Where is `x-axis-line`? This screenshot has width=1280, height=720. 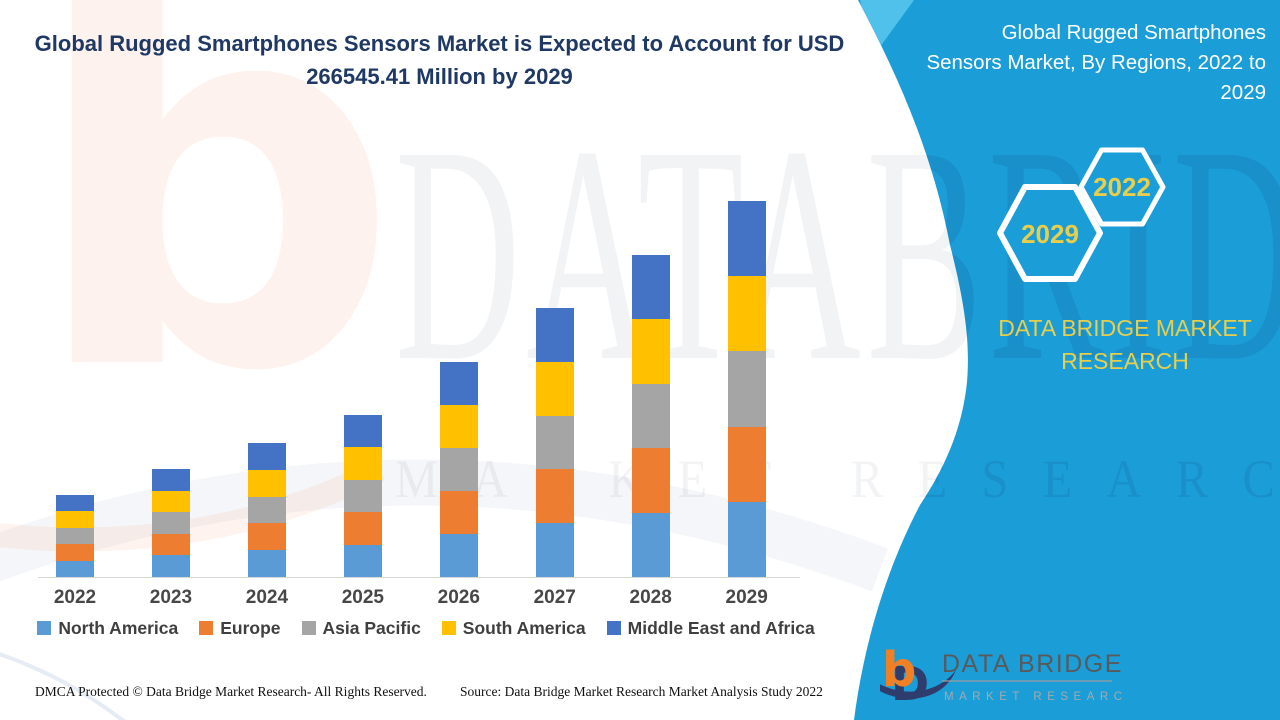
x-axis-line is located at coordinates (419, 577).